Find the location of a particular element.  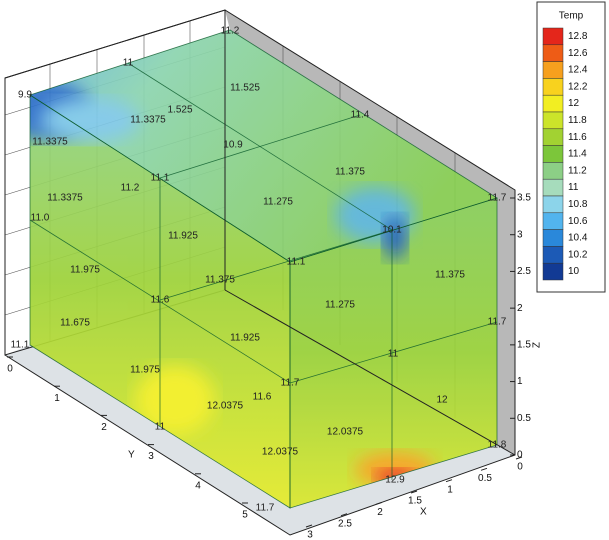

legend-label: 12.2 is located at coordinates (578, 86).